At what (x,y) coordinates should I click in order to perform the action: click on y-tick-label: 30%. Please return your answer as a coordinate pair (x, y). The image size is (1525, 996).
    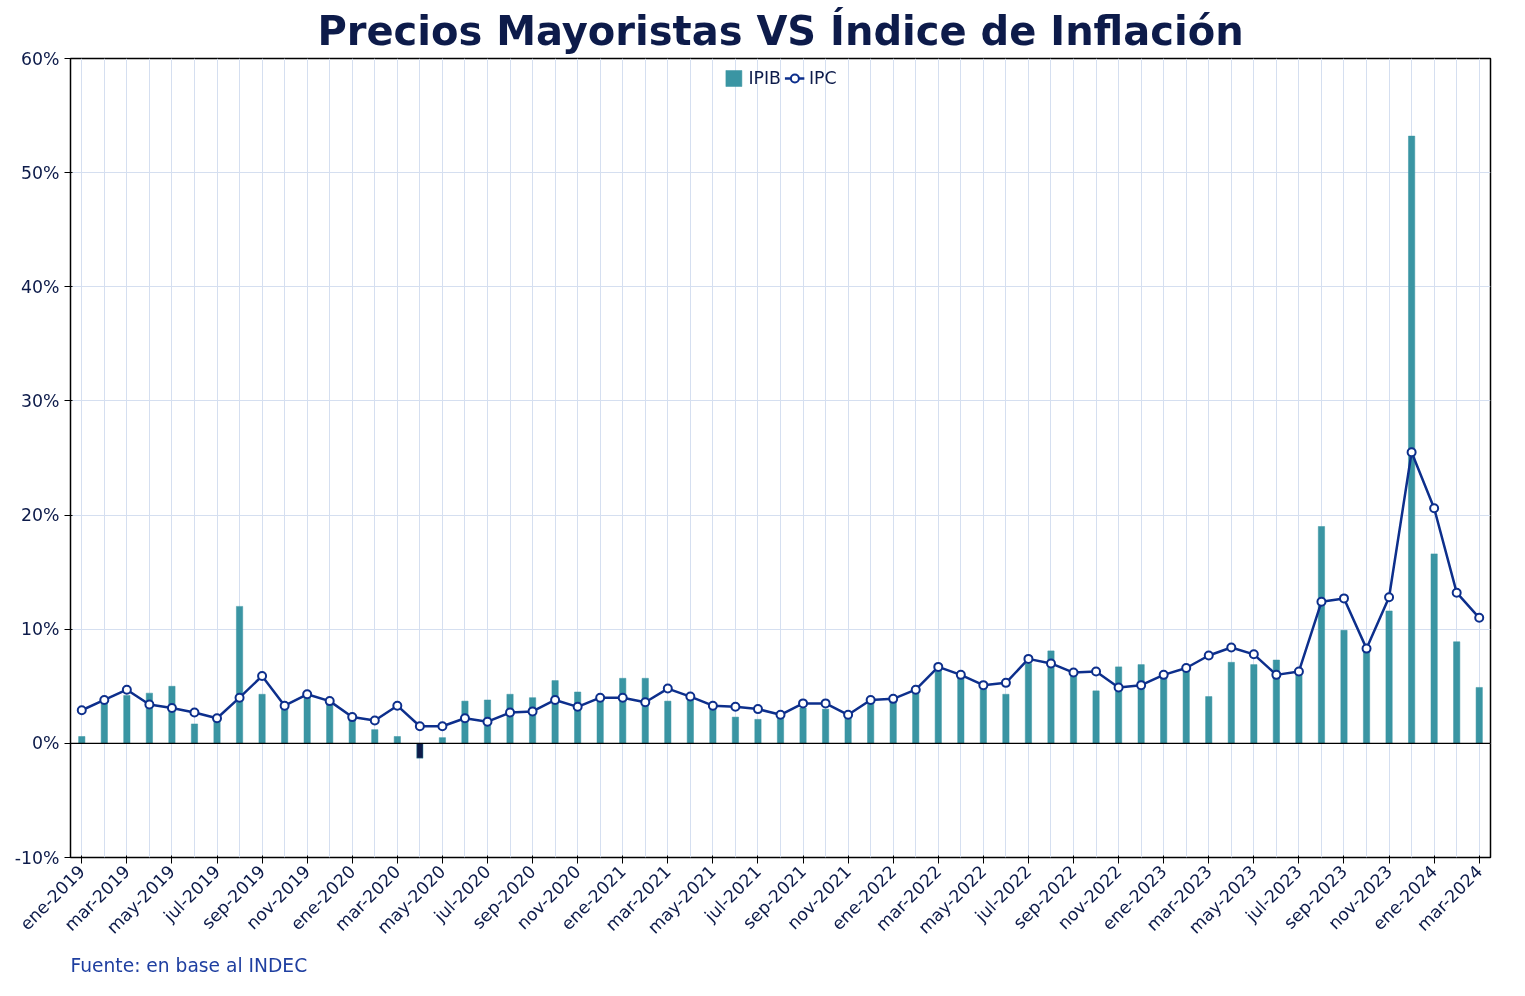
    Looking at the image, I should click on (40, 400).